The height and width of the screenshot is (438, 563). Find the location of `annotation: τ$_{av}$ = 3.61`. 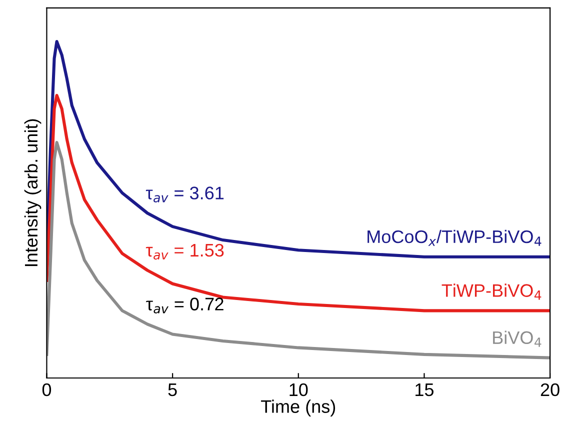

annotation: τ$_{av}$ = 3.61 is located at coordinates (185, 194).